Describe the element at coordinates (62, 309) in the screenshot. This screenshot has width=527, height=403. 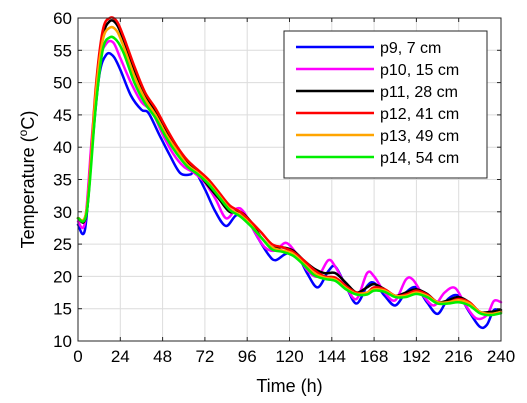
I see `y-tick-label: 15` at that location.